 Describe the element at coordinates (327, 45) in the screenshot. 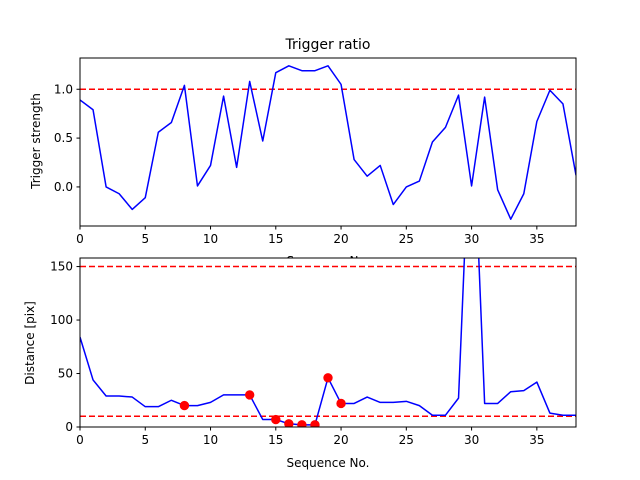

I see `chart-title: Trigger ratio` at that location.